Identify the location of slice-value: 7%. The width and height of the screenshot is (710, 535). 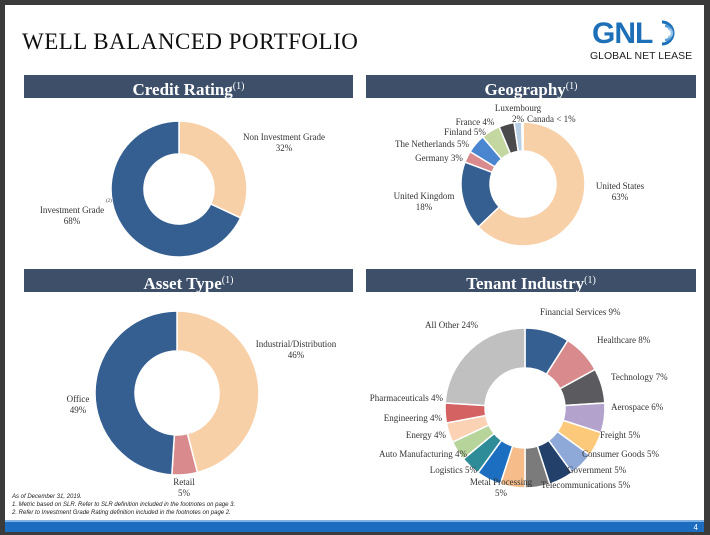
(662, 377).